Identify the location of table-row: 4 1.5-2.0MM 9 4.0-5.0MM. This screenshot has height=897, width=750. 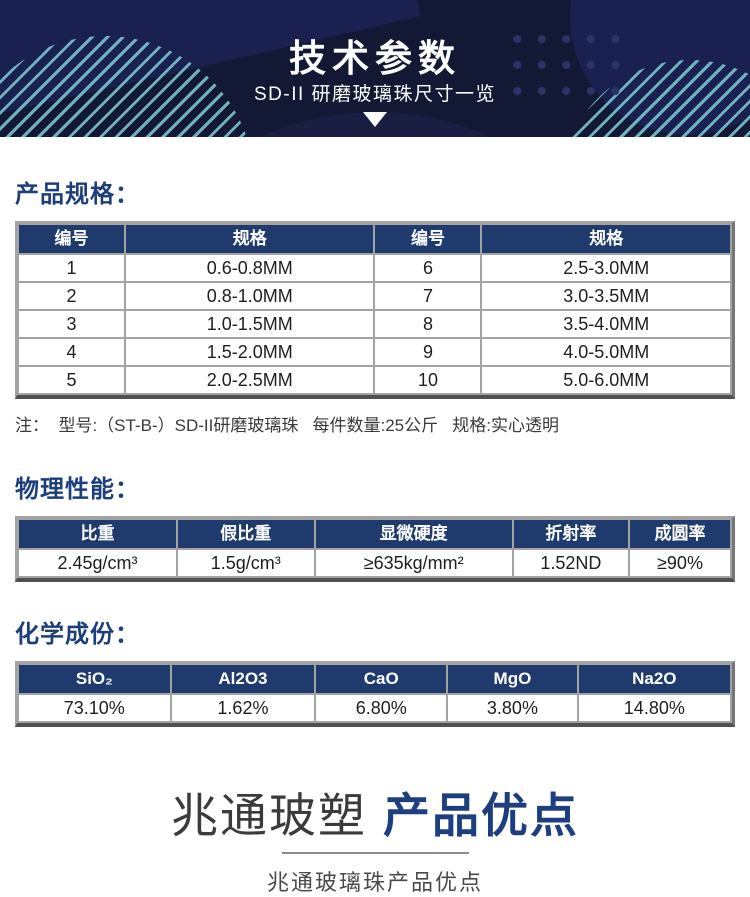
(374, 352).